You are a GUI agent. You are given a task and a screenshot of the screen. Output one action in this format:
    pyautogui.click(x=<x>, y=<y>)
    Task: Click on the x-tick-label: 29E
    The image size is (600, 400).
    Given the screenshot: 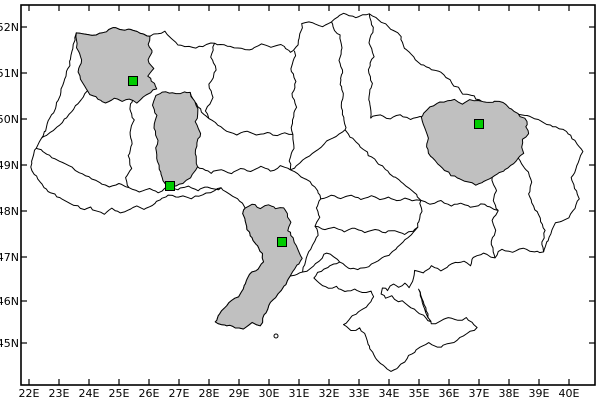 What is the action you would take?
    pyautogui.click(x=239, y=393)
    